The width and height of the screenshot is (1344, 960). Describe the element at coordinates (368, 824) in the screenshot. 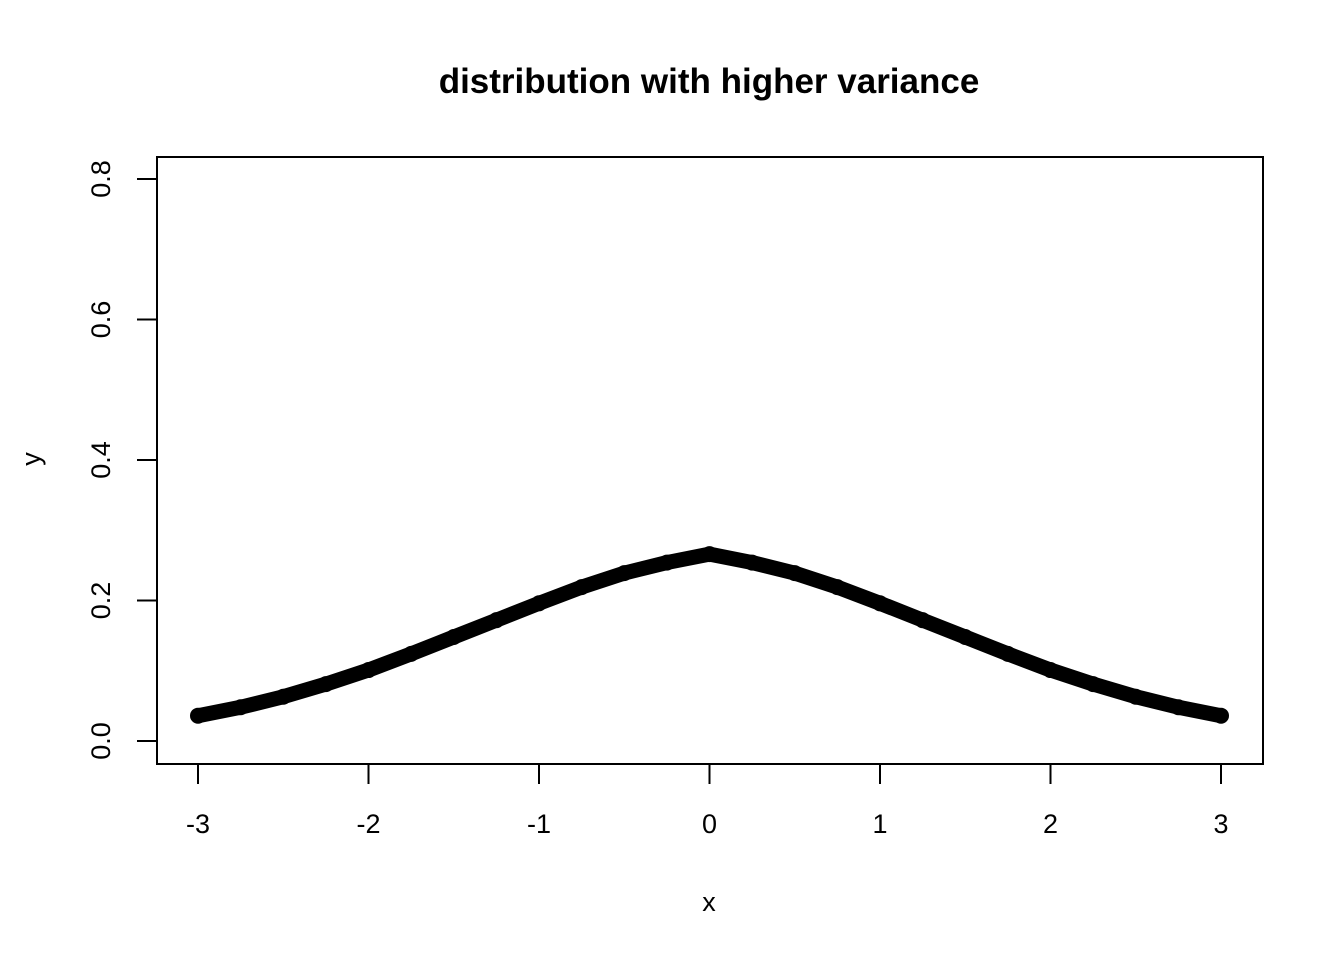

I see `x-tick-label: -2` at that location.